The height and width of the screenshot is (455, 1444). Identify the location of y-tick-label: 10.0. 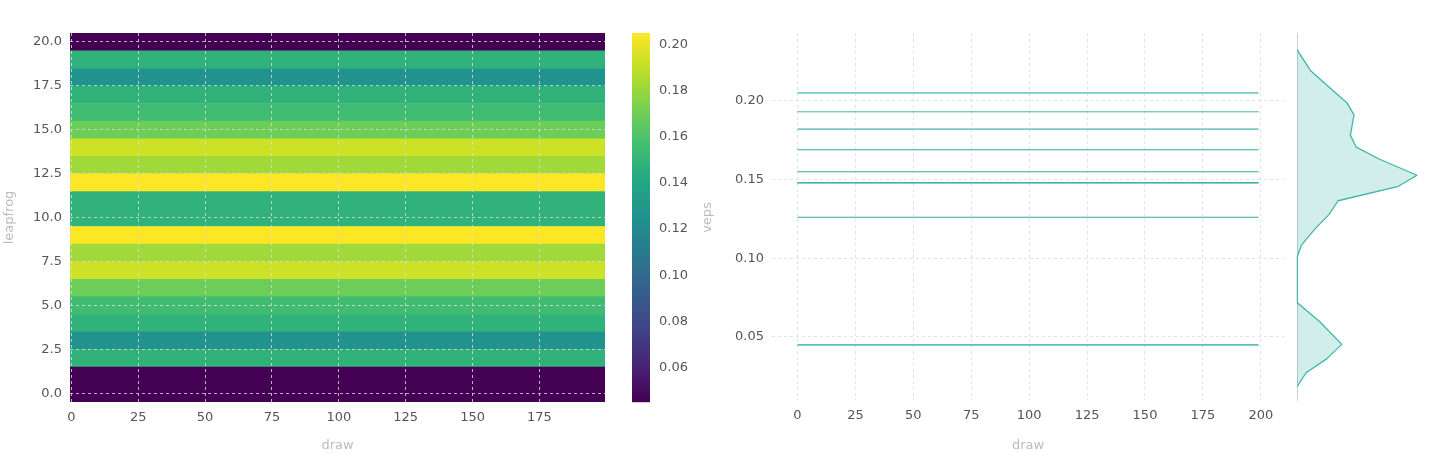
(47, 216).